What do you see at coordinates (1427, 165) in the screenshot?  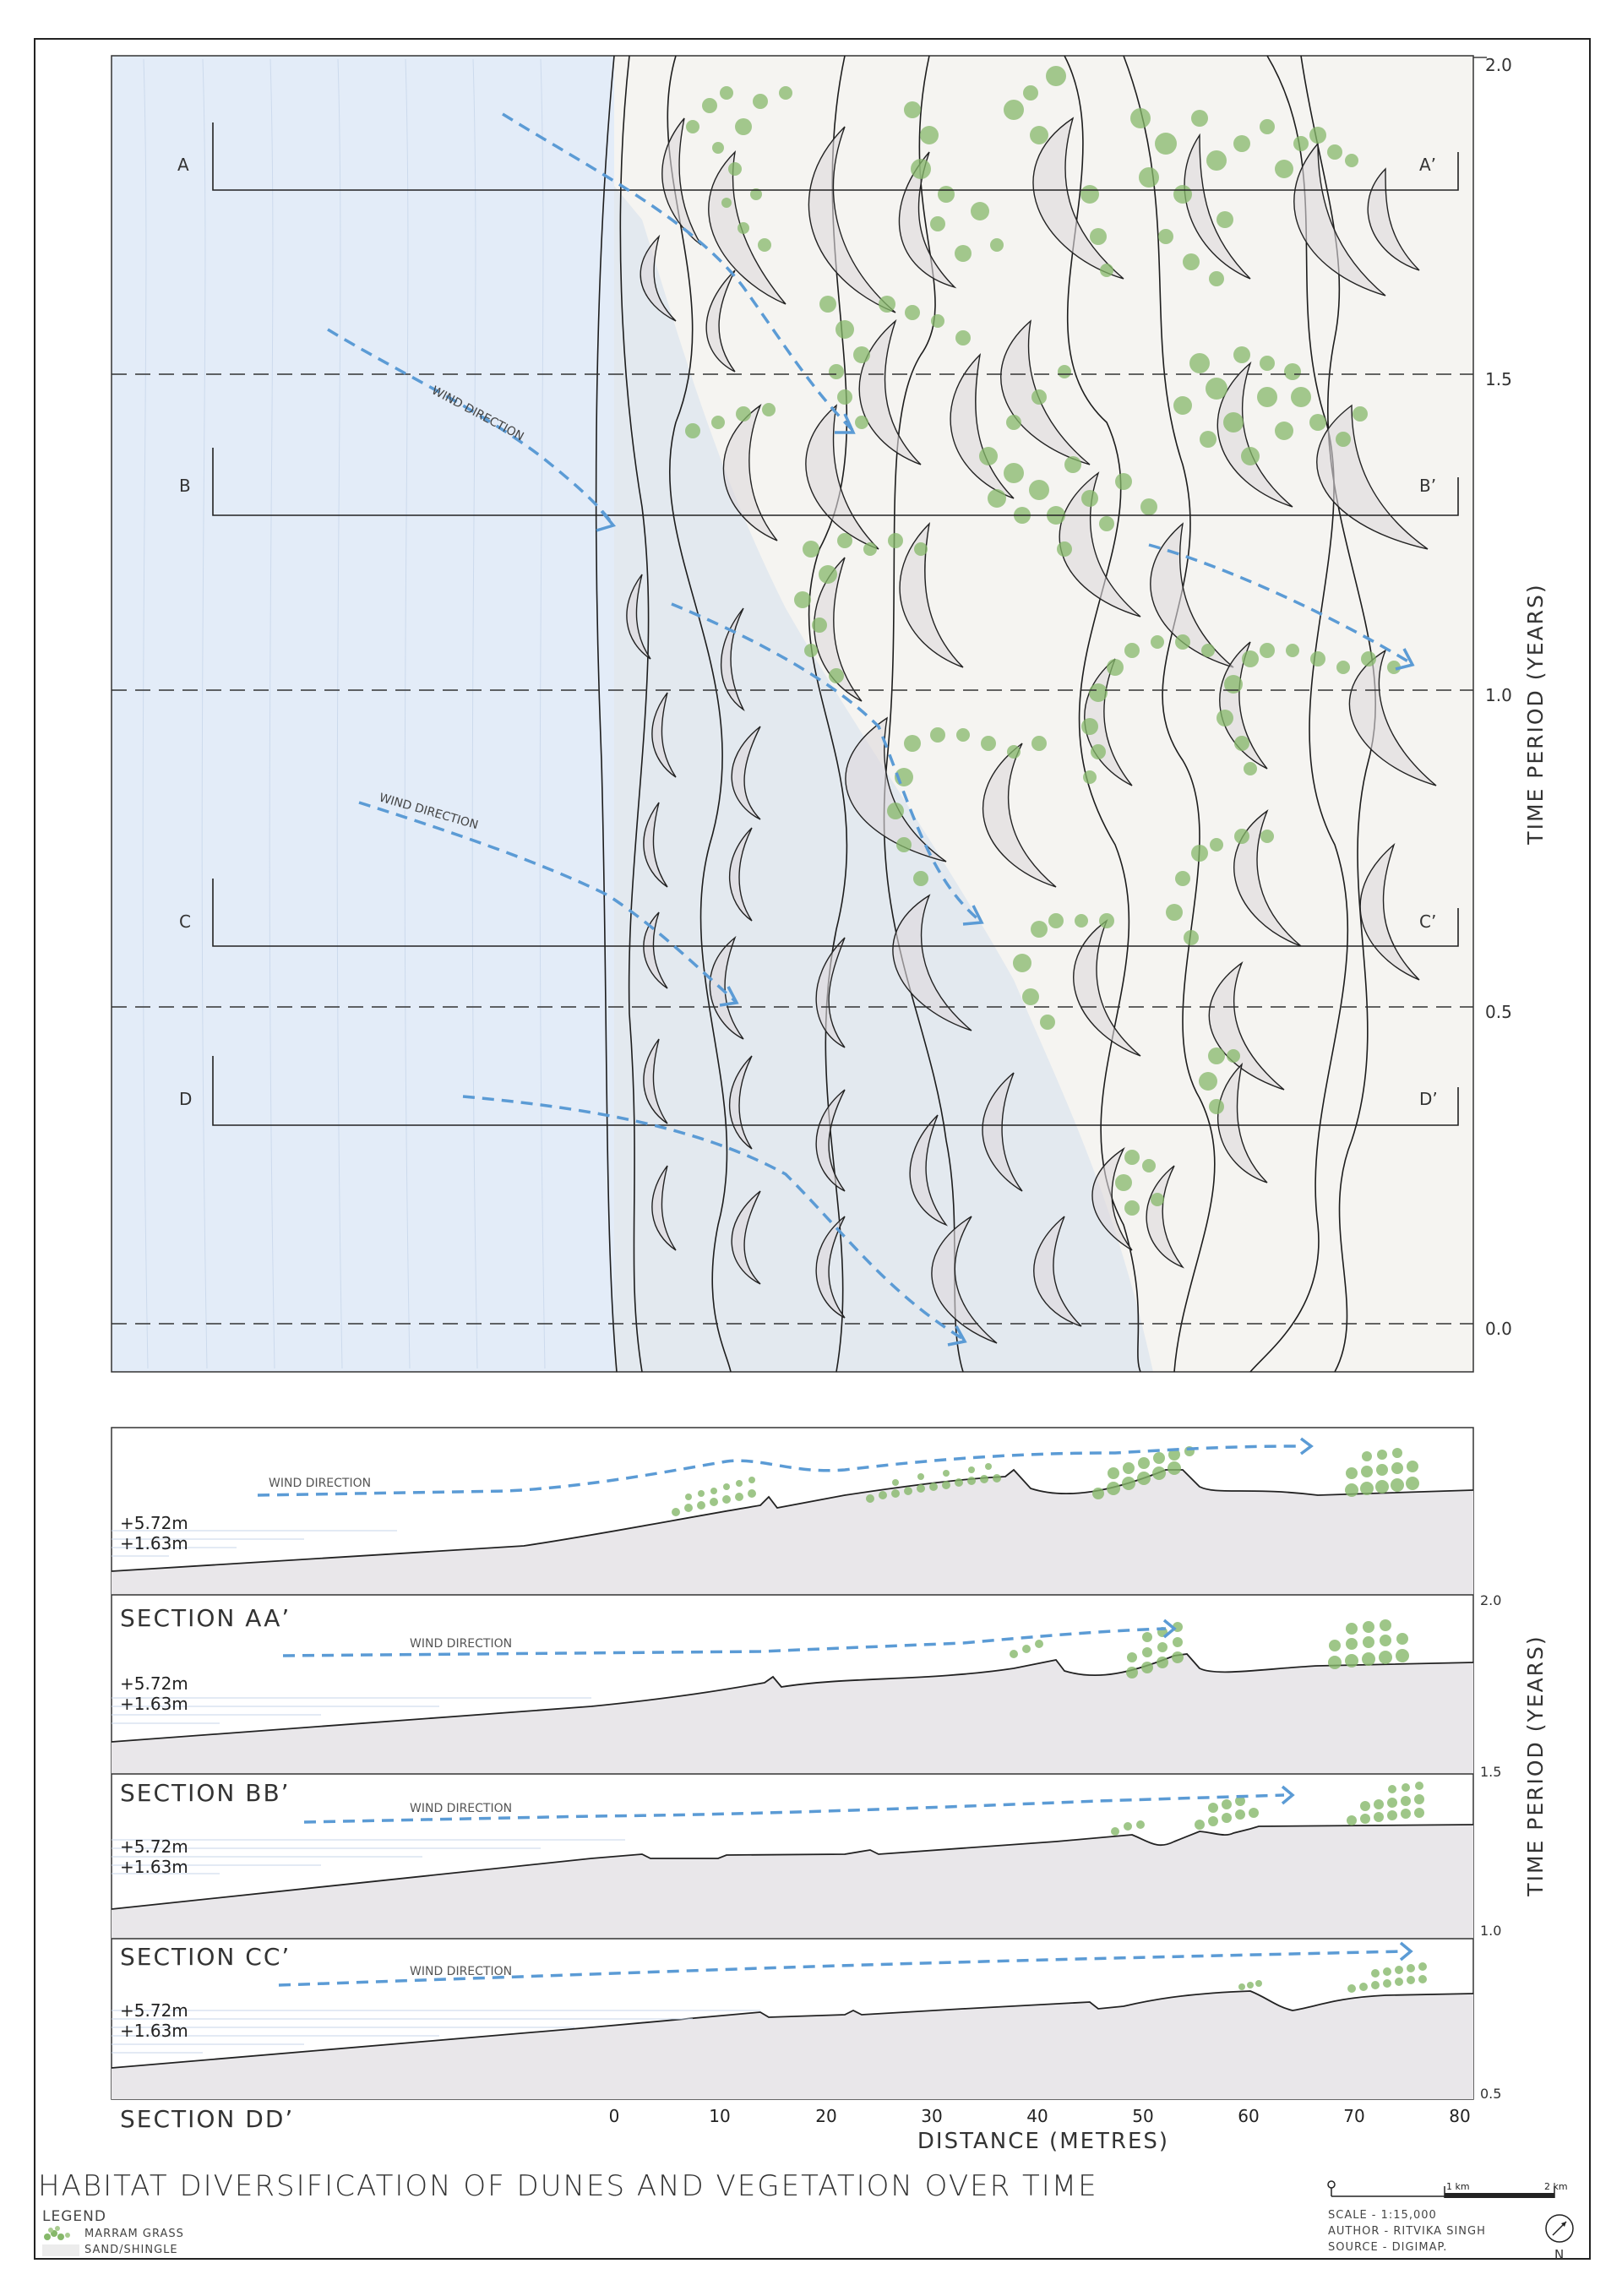 I see `section-label-a-end: A’` at bounding box center [1427, 165].